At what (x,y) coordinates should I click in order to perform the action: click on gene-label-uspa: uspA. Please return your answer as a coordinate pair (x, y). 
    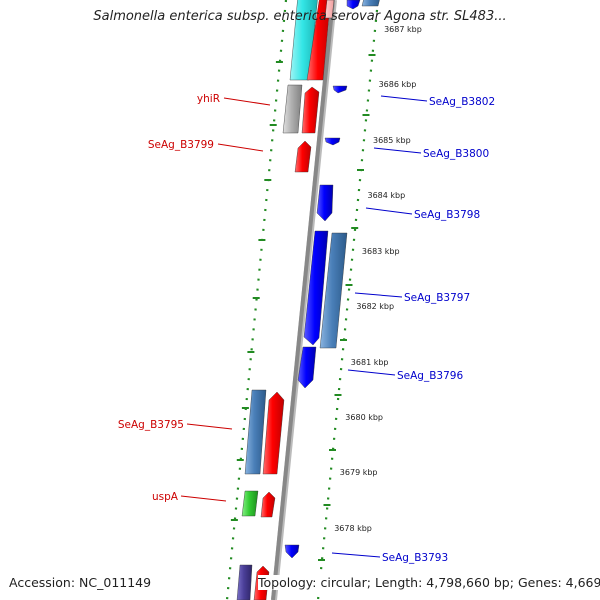
    Looking at the image, I should click on (165, 497).